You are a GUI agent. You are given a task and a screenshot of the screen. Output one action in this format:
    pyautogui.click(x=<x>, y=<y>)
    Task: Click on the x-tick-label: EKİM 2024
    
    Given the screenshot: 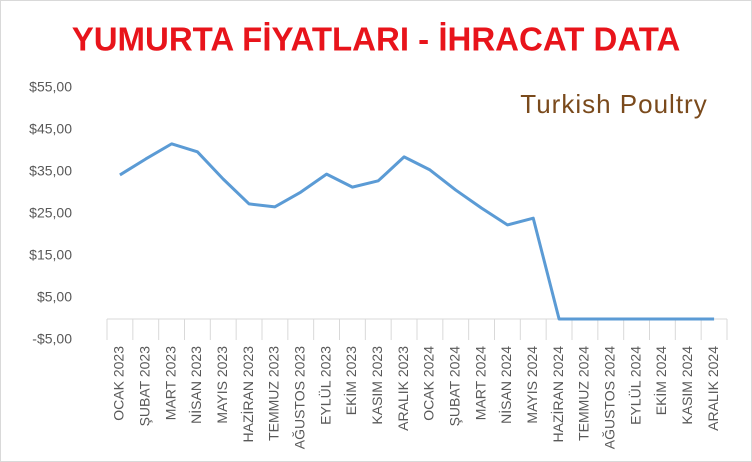 What is the action you would take?
    pyautogui.click(x=660, y=380)
    